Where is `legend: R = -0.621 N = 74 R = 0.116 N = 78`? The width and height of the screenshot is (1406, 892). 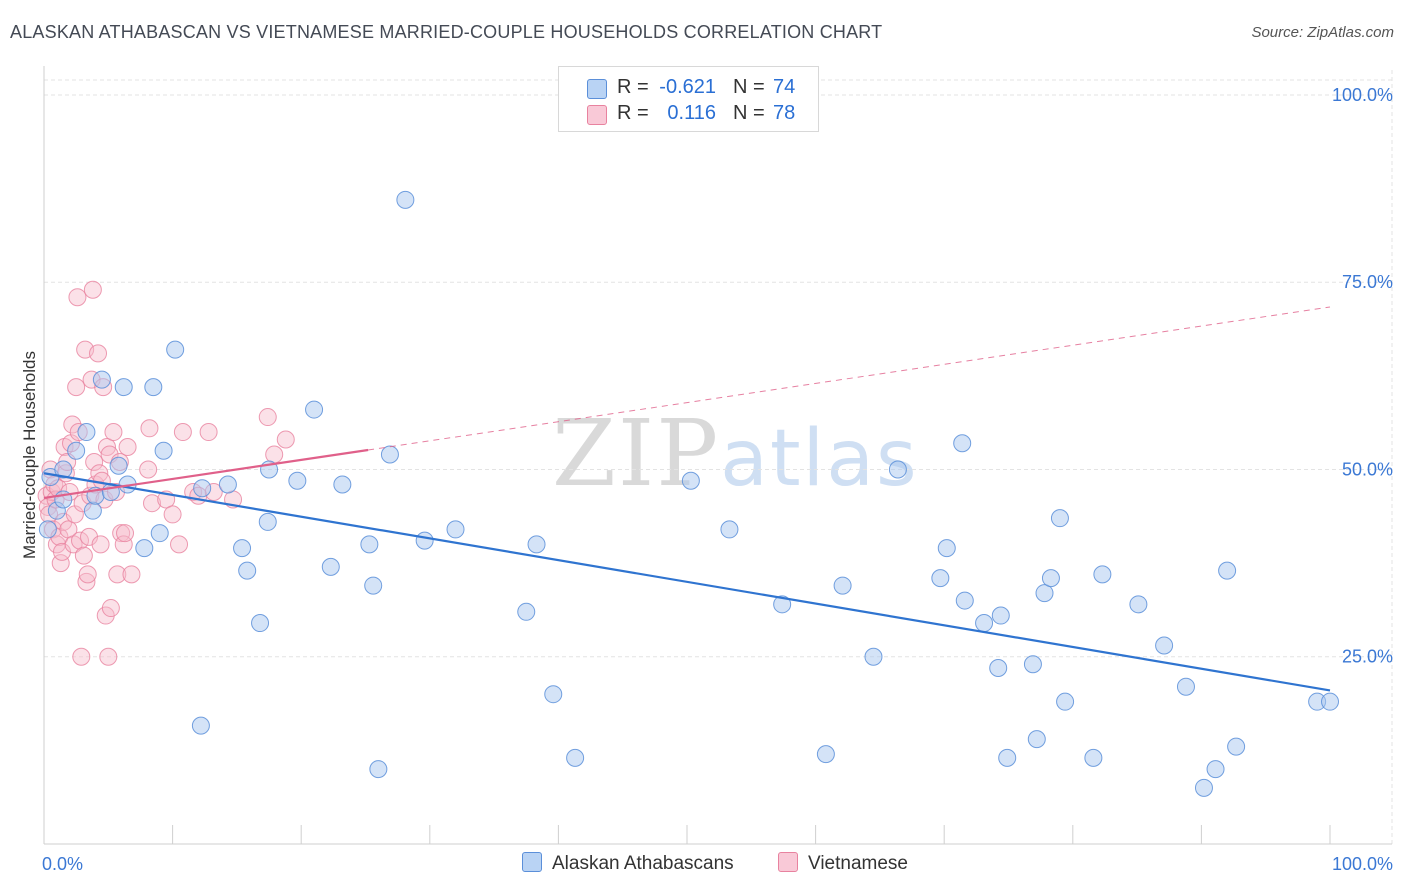 legend: R = -0.621 N = 74 R = 0.116 N = 78 is located at coordinates (688, 99).